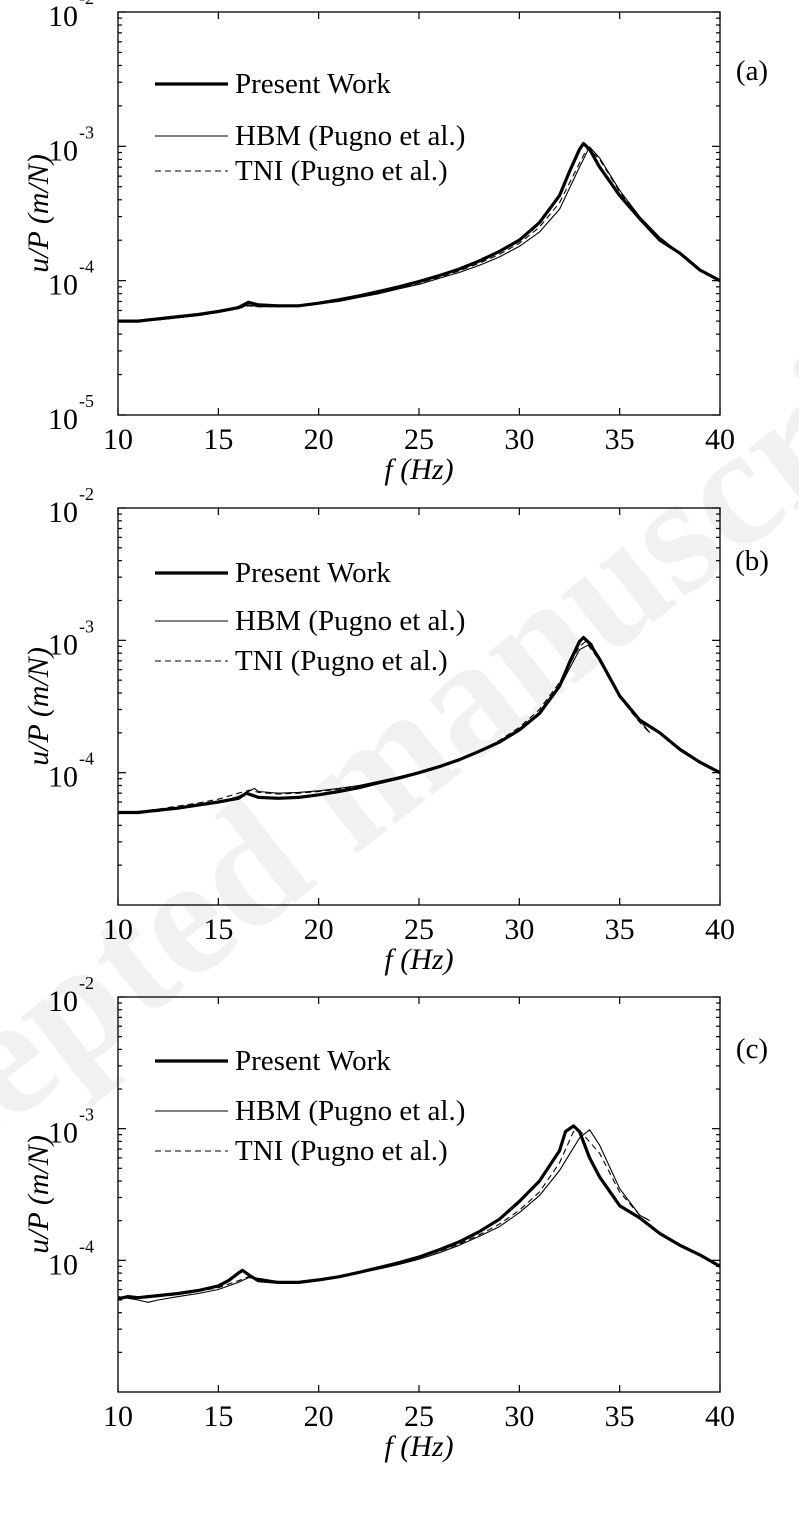 The width and height of the screenshot is (799, 1515). What do you see at coordinates (752, 561) in the screenshot?
I see `panel-label: (b)` at bounding box center [752, 561].